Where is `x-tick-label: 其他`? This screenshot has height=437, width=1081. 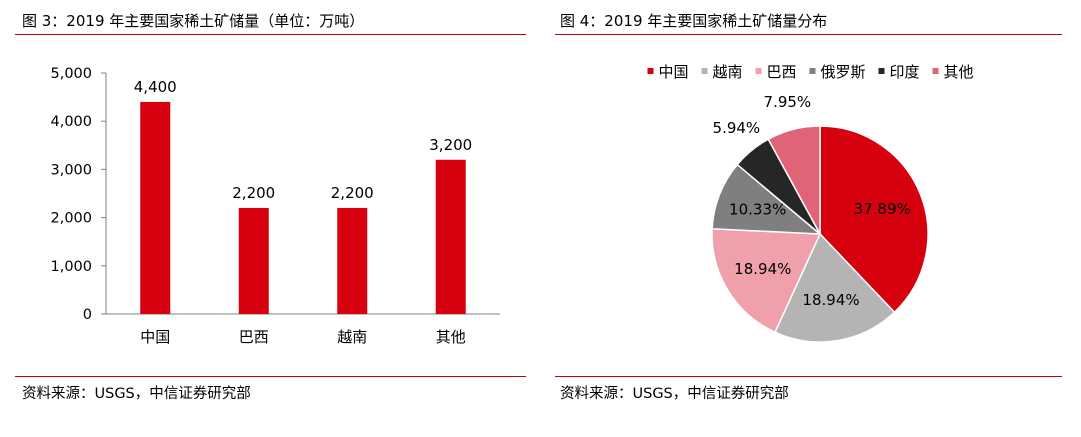
x-tick-label: 其他 is located at coordinates (451, 337).